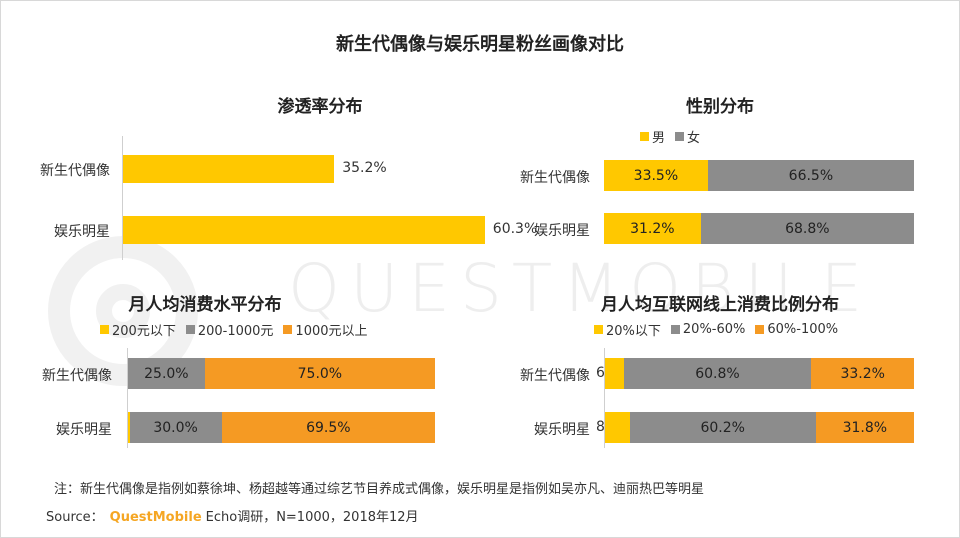  I want to click on data-label: 69.5%, so click(328, 427).